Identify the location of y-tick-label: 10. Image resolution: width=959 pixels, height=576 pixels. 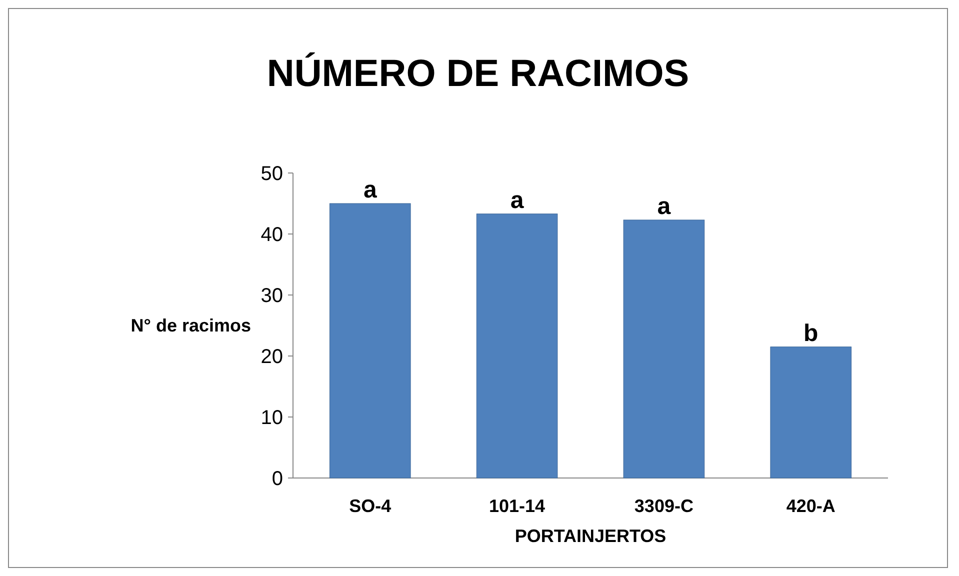
(271, 418).